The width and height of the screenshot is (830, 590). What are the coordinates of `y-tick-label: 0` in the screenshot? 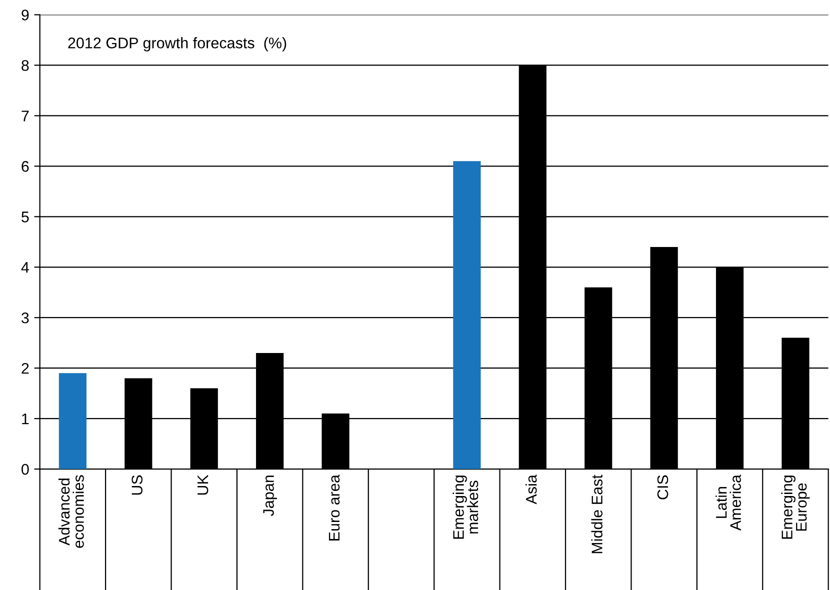 It's located at (25, 469).